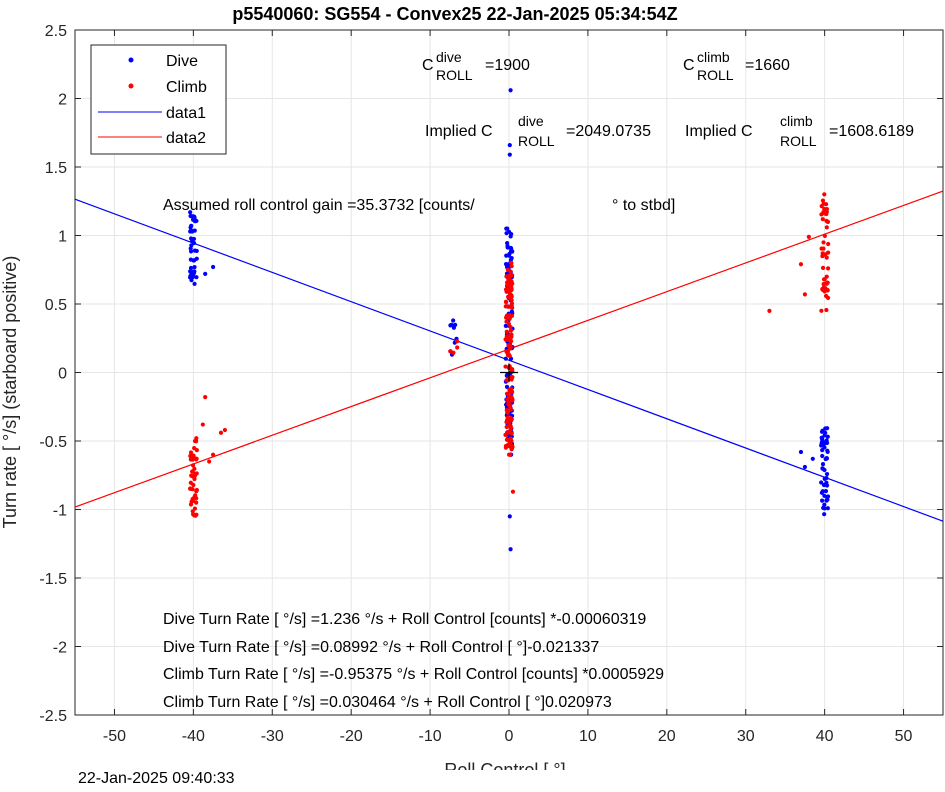 Image resolution: width=945 pixels, height=792 pixels. What do you see at coordinates (60, 511) in the screenshot?
I see `y-tick-label: -1` at bounding box center [60, 511].